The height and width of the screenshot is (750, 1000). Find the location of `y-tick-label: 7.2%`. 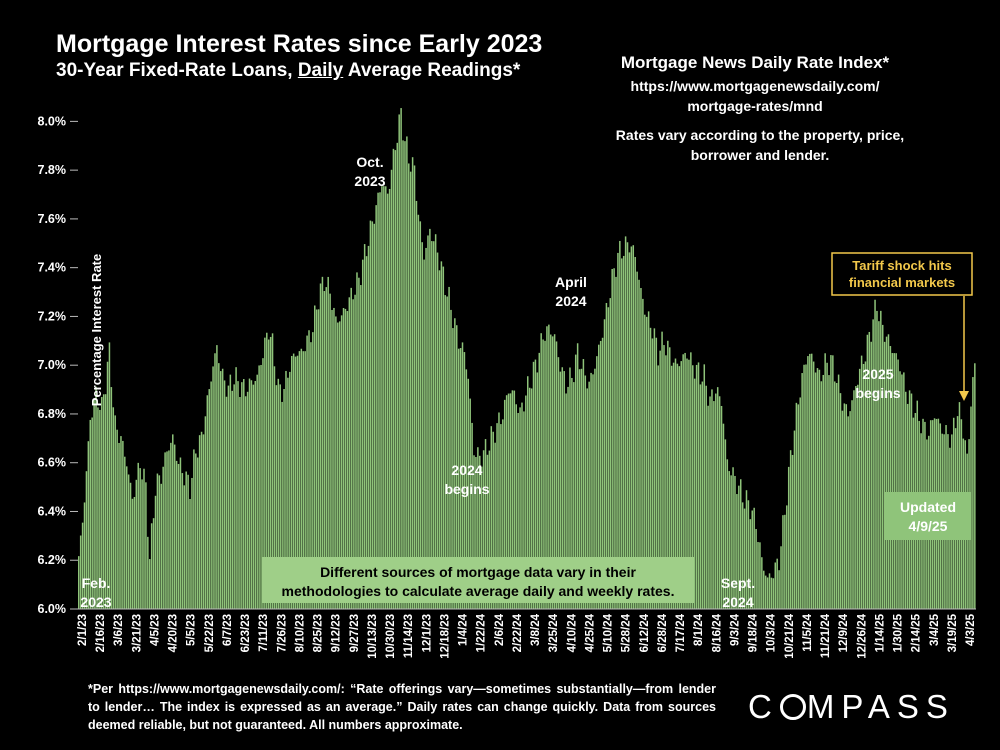

y-tick-label: 7.2% is located at coordinates (52, 316).